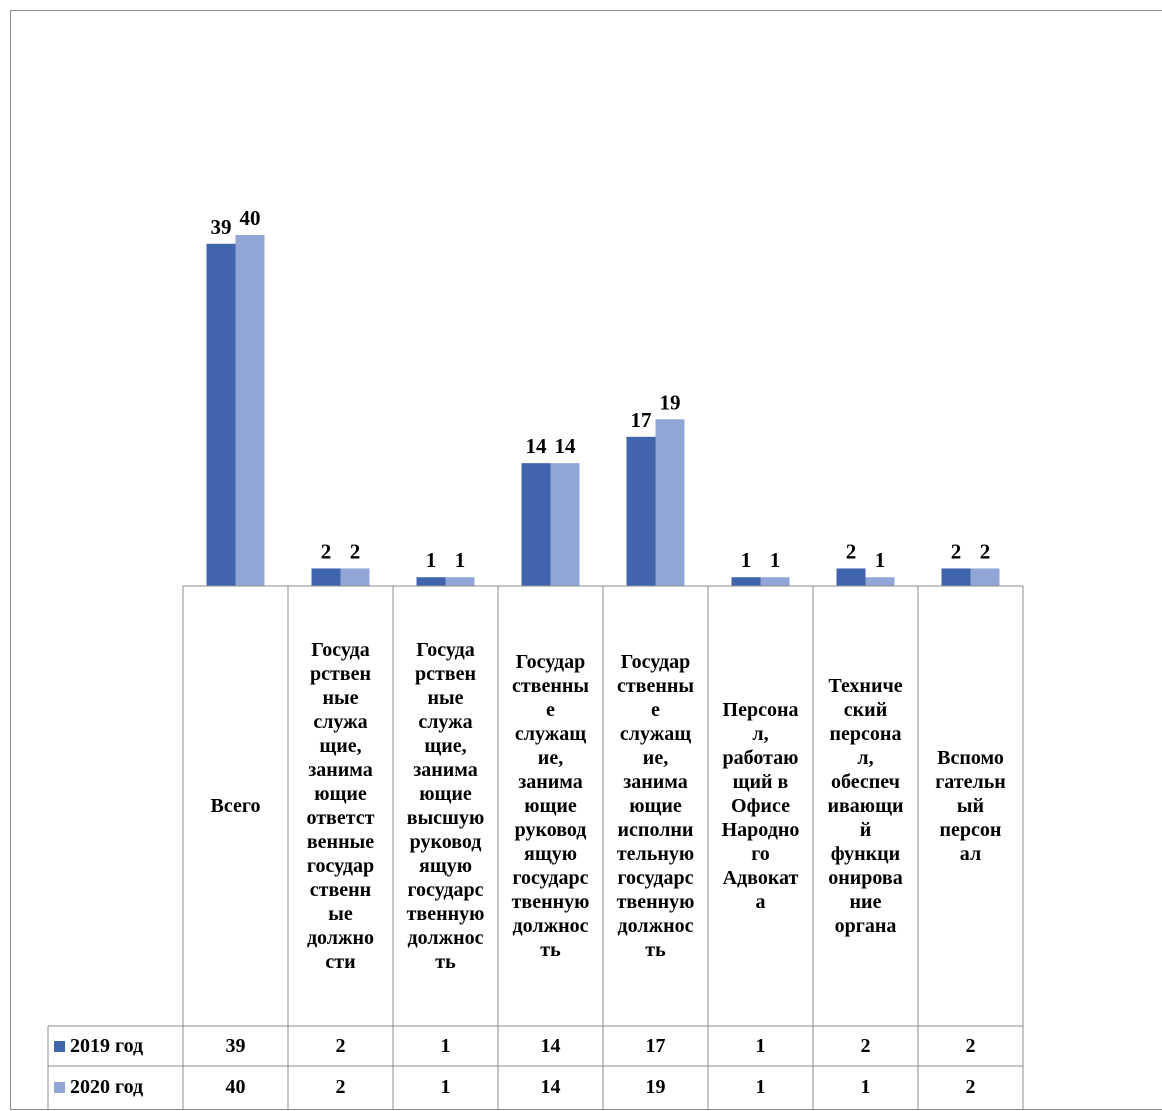 The width and height of the screenshot is (1162, 1111). What do you see at coordinates (760, 734) in the screenshot?
I see `category-line: л,` at bounding box center [760, 734].